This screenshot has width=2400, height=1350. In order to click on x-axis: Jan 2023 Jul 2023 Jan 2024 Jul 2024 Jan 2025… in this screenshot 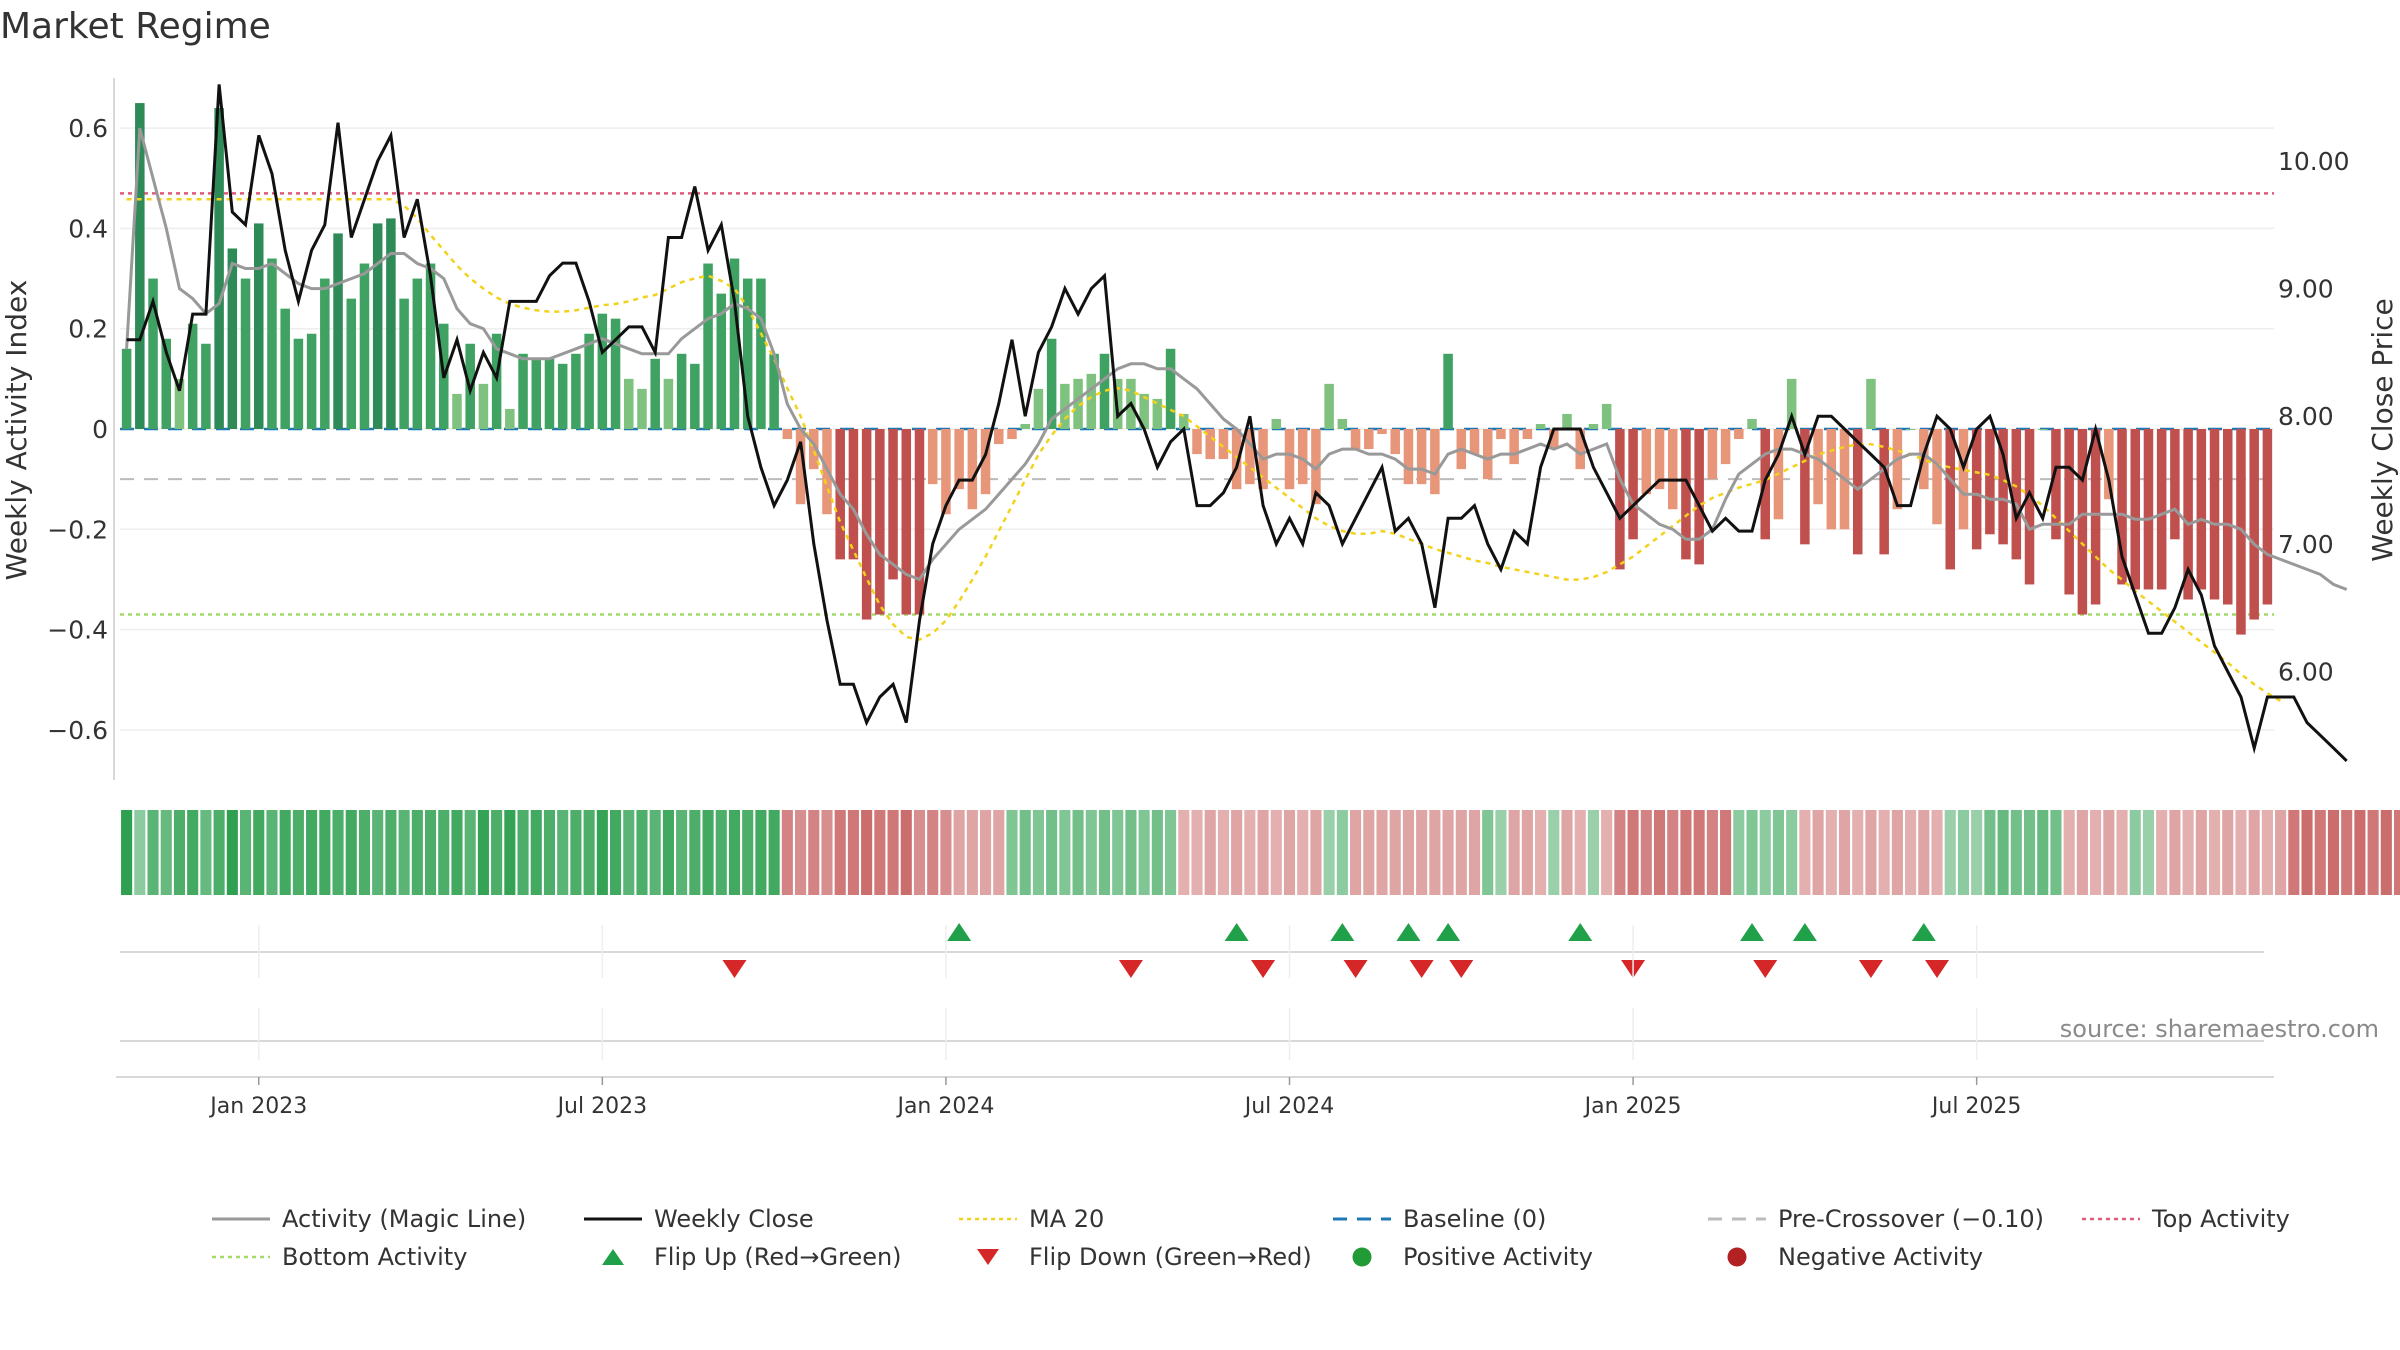, I will do `click(1195, 1022)`.